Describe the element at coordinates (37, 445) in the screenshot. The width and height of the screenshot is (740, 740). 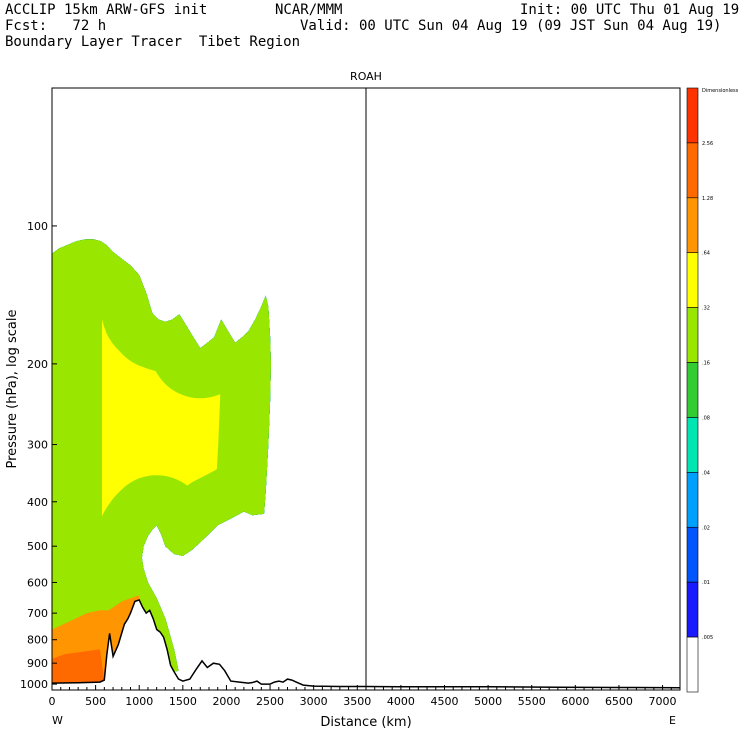
I see `y-tick-label: 300` at that location.